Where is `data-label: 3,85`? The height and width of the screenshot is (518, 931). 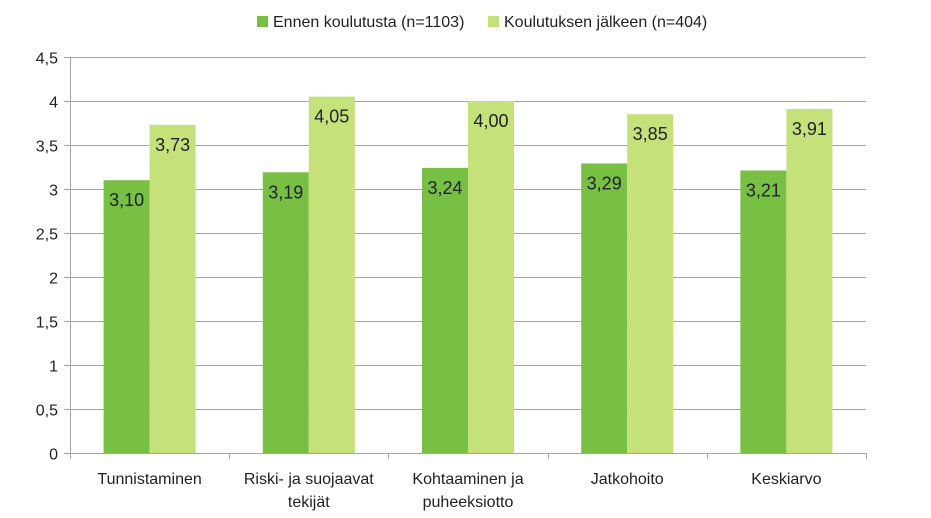
data-label: 3,85 is located at coordinates (650, 134).